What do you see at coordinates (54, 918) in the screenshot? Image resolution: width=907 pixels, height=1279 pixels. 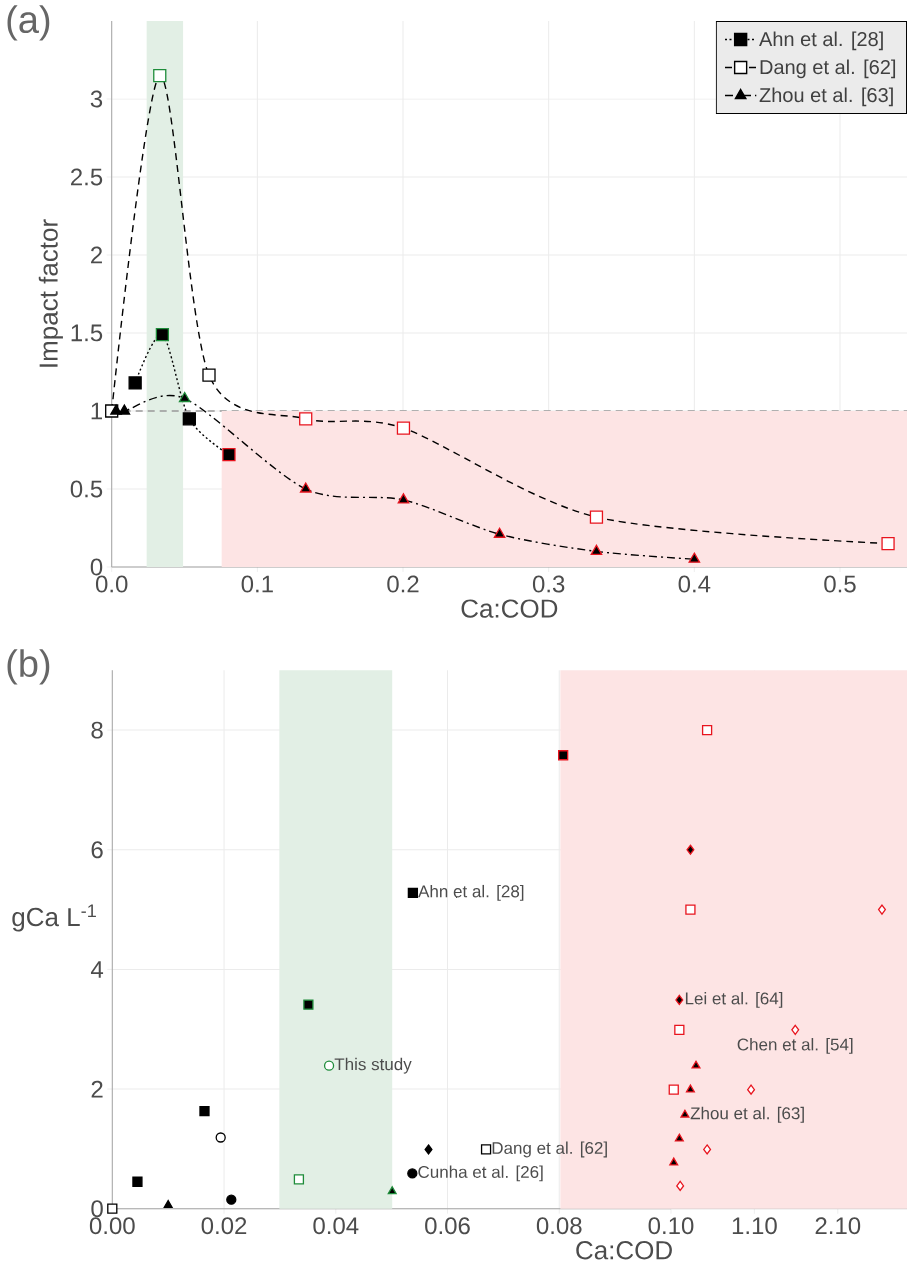 I see `y-axis-title: gCa L$^{-1}$` at bounding box center [54, 918].